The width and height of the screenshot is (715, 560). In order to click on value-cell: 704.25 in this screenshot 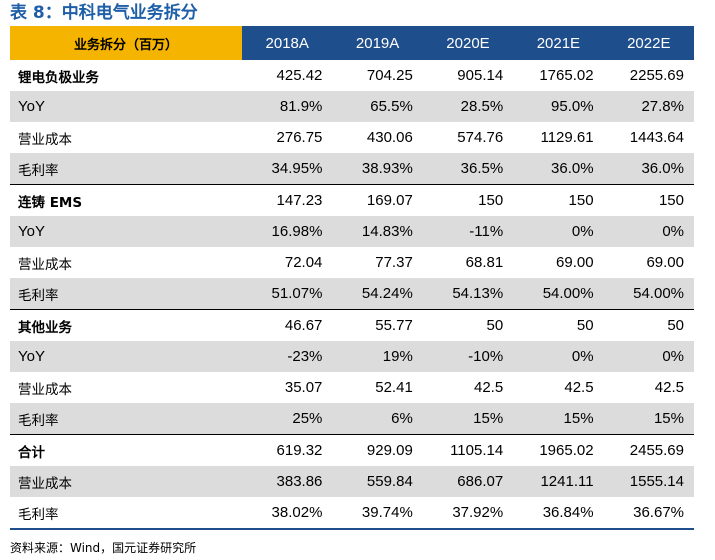, I will do `click(377, 75)`.